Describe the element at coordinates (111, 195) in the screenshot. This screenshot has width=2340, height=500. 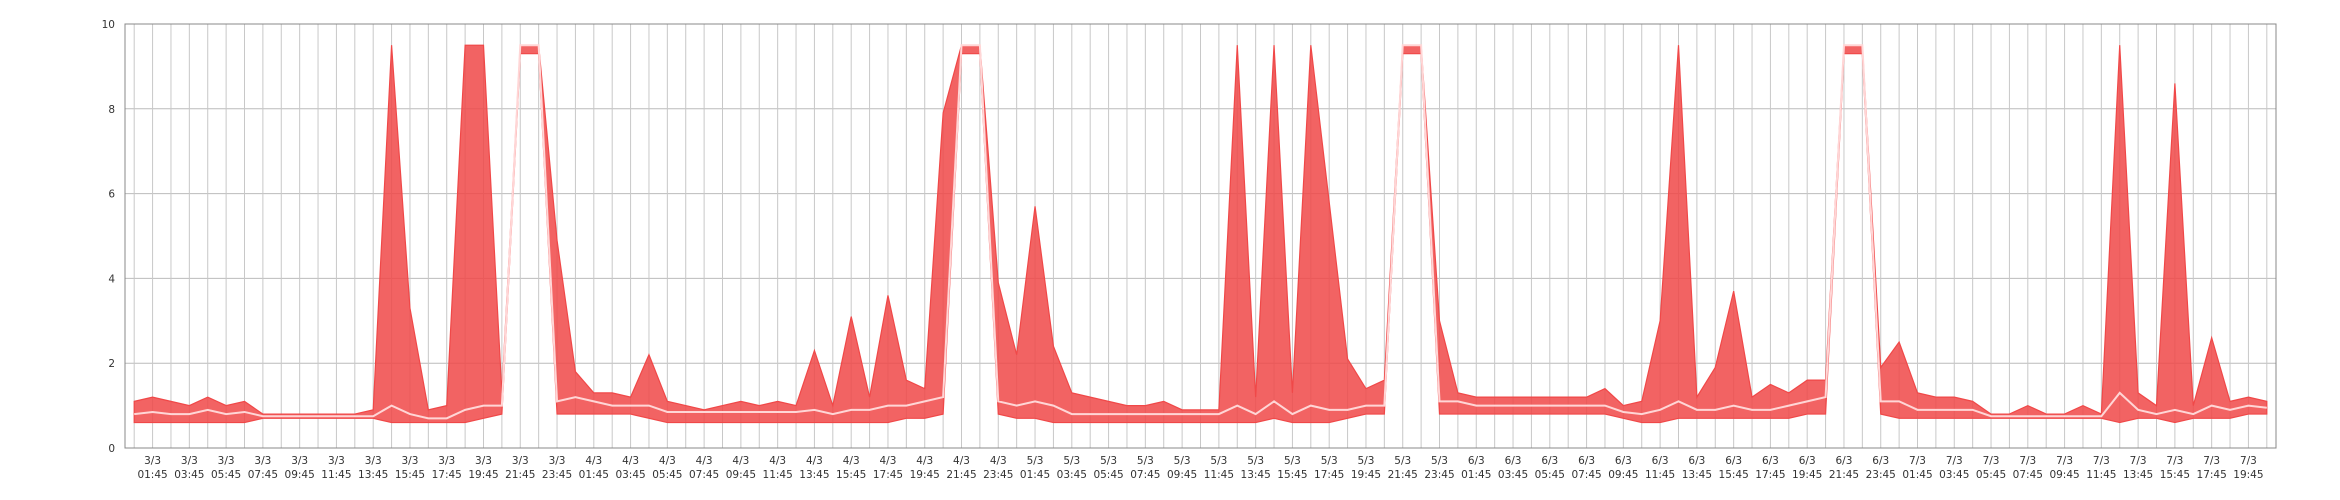
I see `y-tick-label: 6` at that location.